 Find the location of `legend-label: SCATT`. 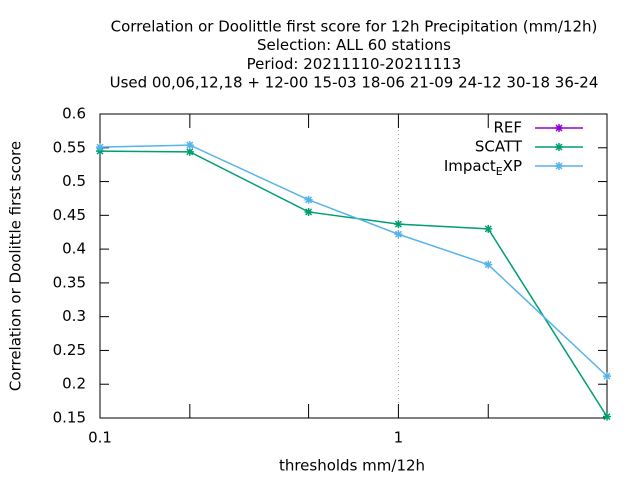

legend-label: SCATT is located at coordinates (499, 147).